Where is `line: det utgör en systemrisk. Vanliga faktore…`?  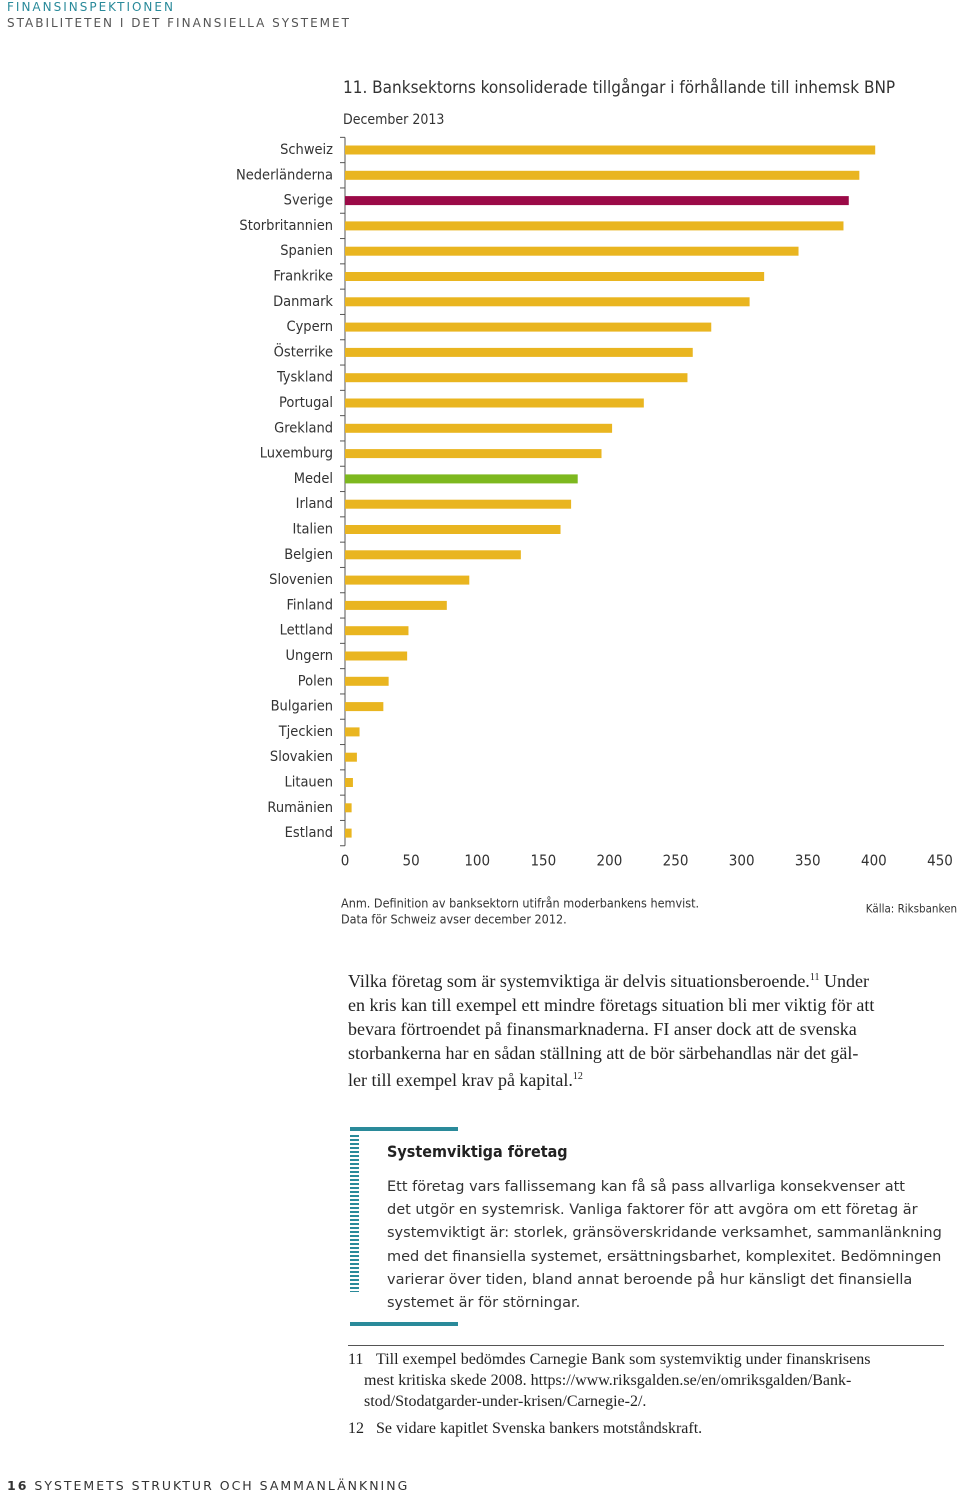 line: det utgör en systemrisk. Vanliga faktore… is located at coordinates (652, 1210).